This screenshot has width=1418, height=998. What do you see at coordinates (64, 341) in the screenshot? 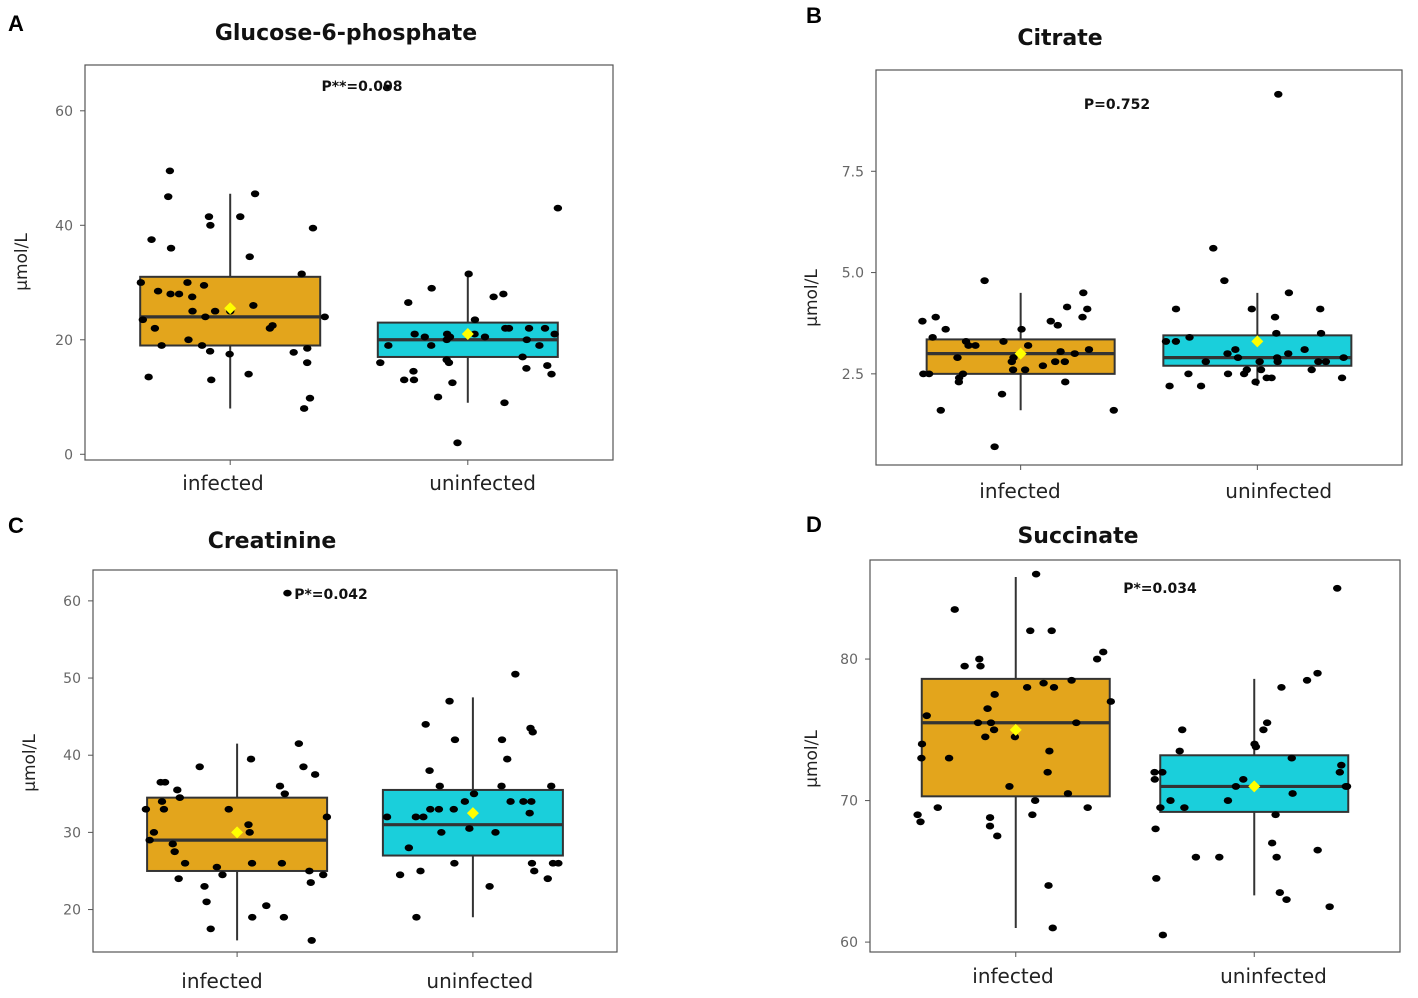
I see `y-tick-label: 20` at bounding box center [64, 341].